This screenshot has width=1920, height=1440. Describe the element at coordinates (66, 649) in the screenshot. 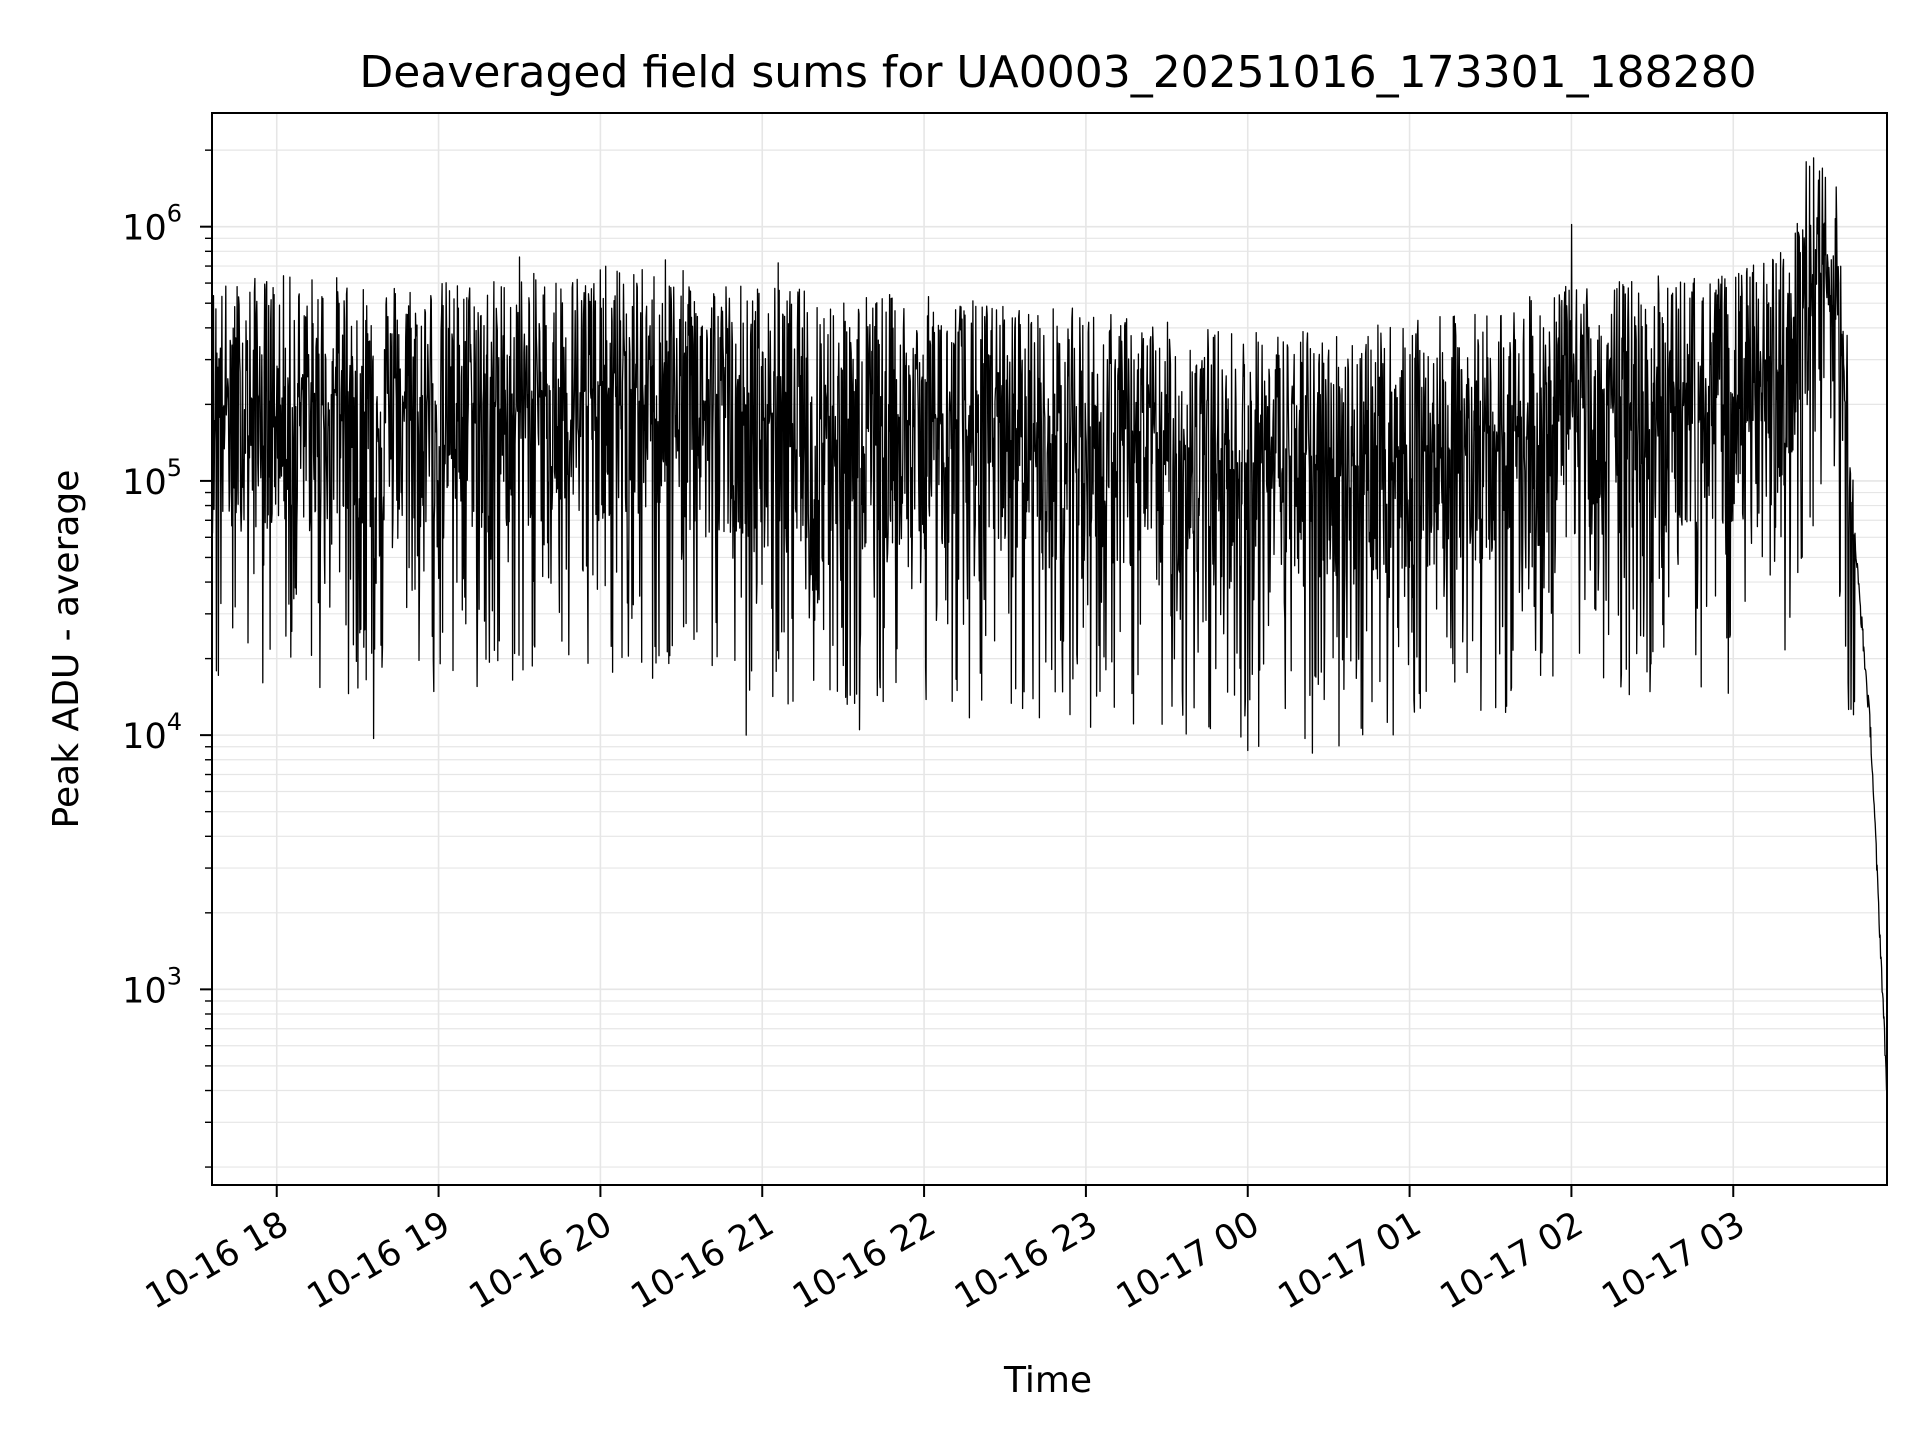

I see `y-axis-label: Peak ADU - average` at that location.